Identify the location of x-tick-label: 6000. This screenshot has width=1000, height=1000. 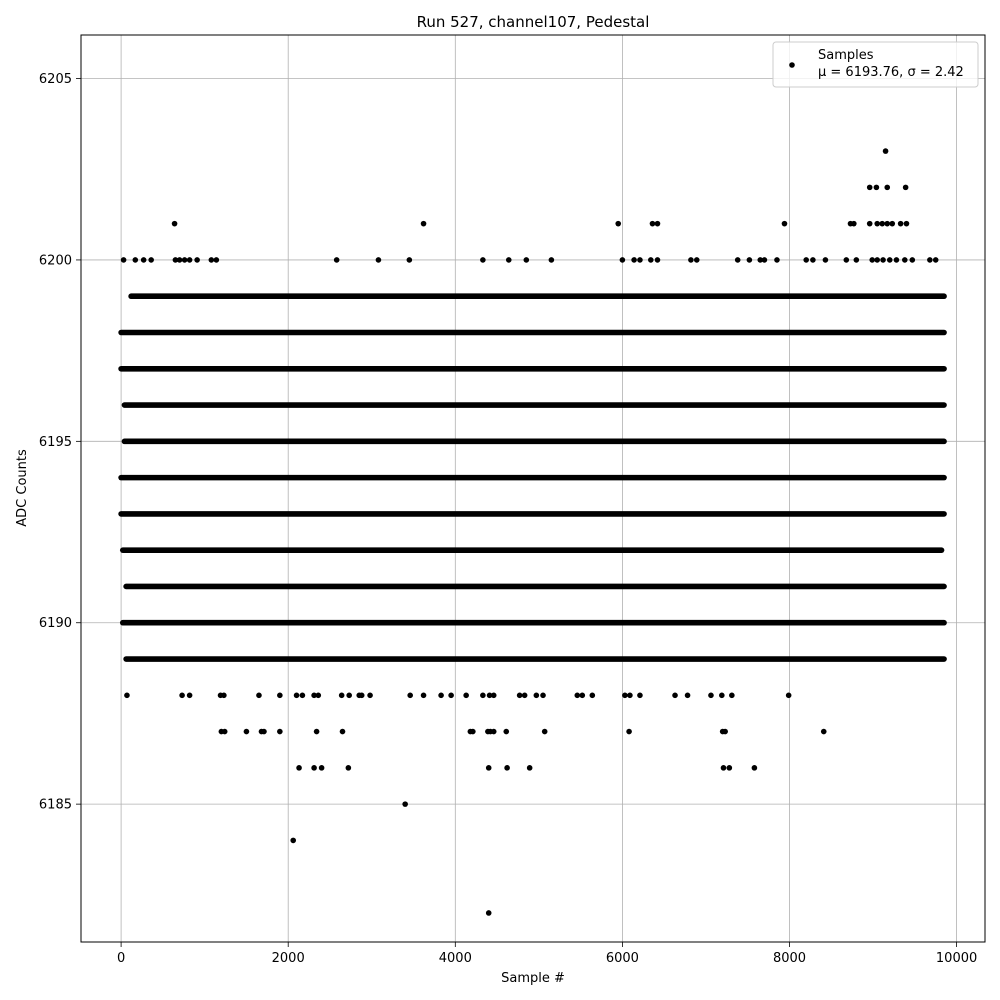
(622, 958).